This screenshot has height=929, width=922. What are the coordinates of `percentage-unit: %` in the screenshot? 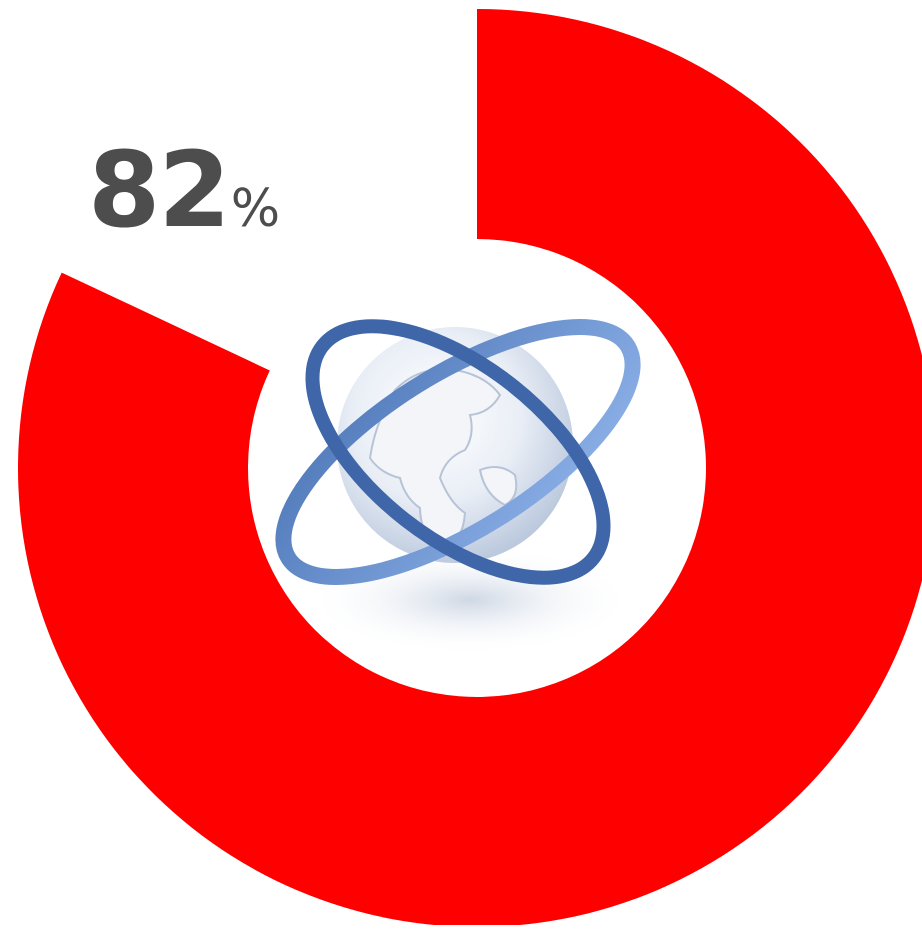 It's located at (255, 209).